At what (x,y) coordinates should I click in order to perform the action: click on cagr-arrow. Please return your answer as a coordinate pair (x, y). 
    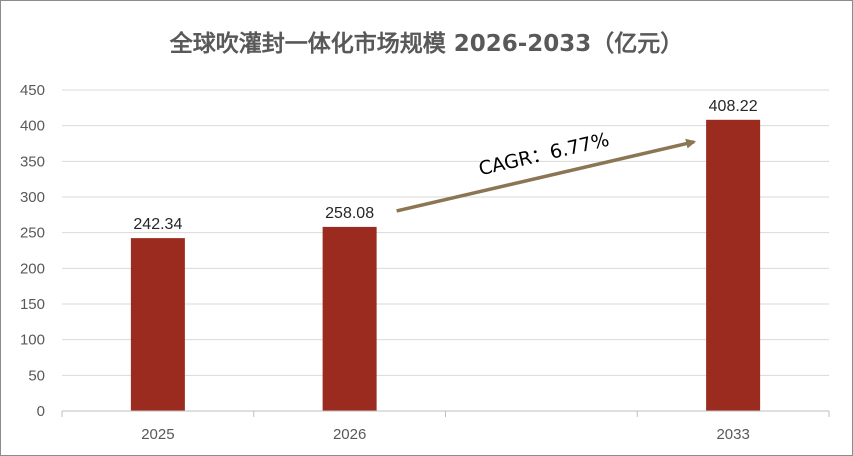
    Looking at the image, I should click on (546, 175).